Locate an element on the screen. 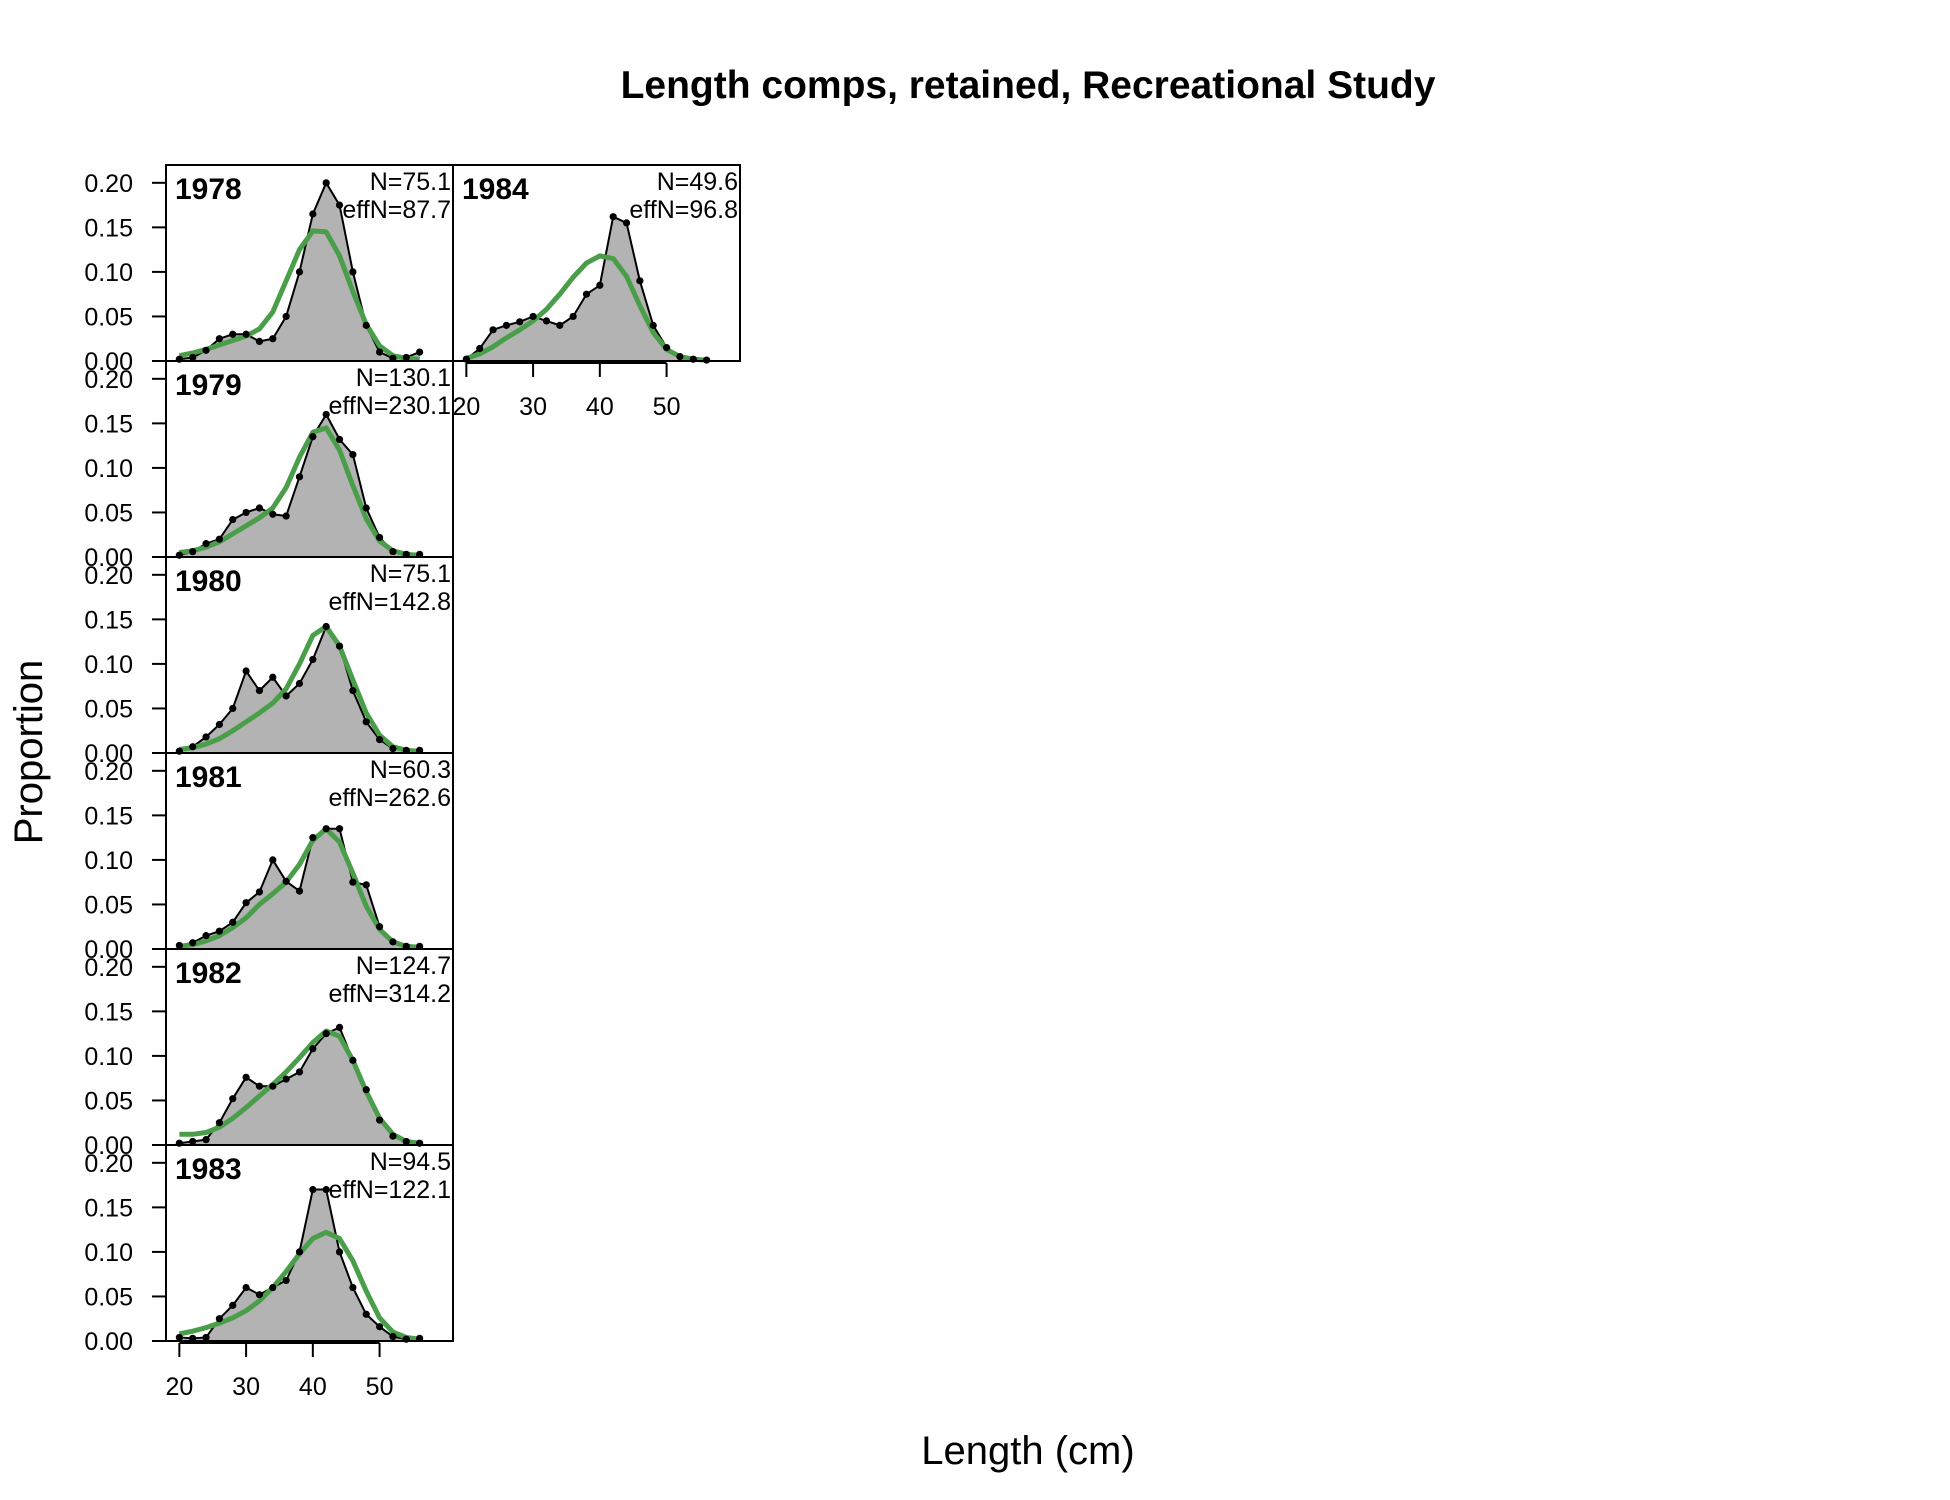 The height and width of the screenshot is (1500, 1950). panel-year-label: 1984 is located at coordinates (495, 189).